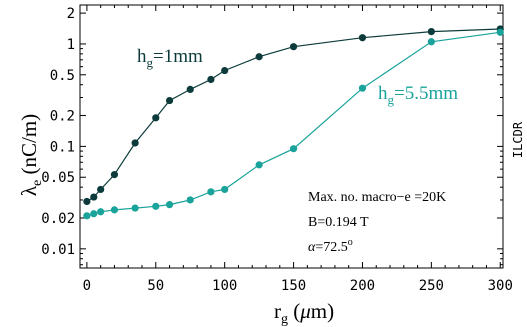  What do you see at coordinates (58, 219) in the screenshot?
I see `y-tick-label: 0.02` at bounding box center [58, 219].